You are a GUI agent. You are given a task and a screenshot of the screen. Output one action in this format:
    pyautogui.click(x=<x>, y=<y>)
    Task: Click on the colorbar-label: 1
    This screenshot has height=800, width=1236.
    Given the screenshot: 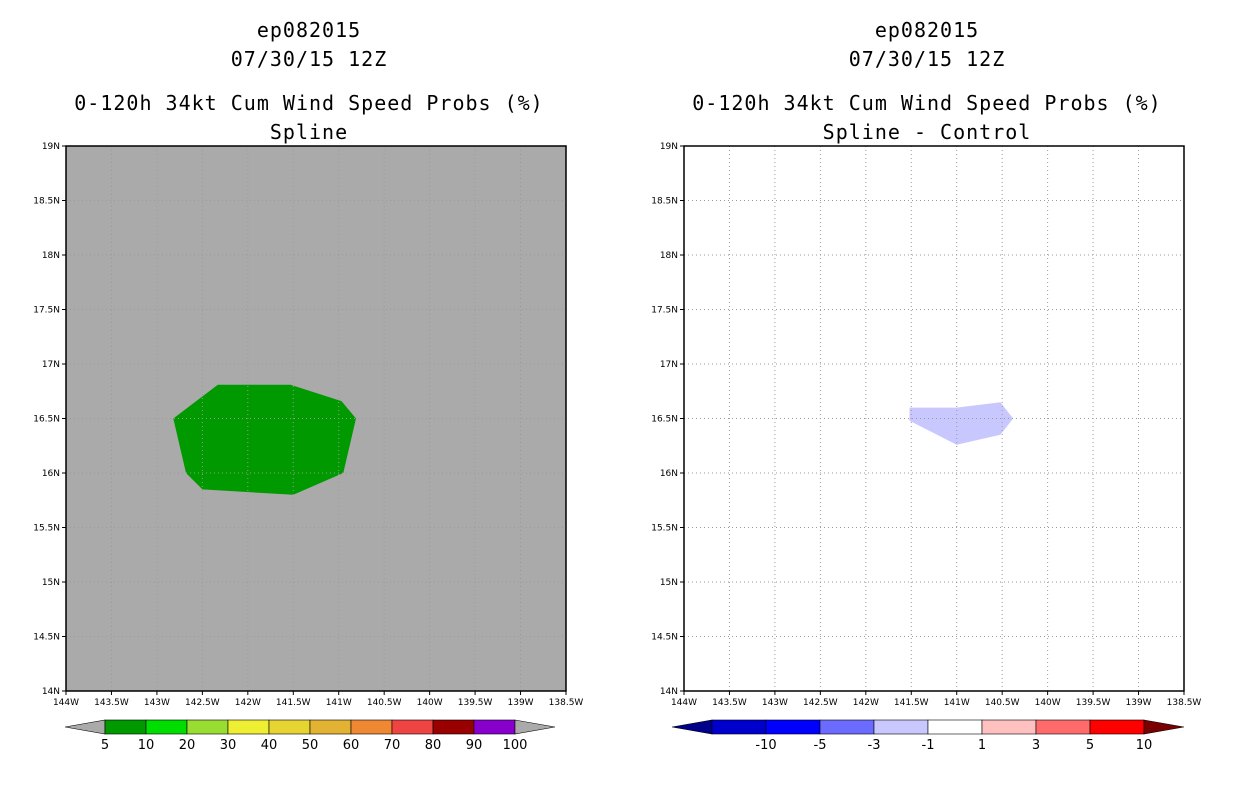 What is the action you would take?
    pyautogui.click(x=982, y=745)
    